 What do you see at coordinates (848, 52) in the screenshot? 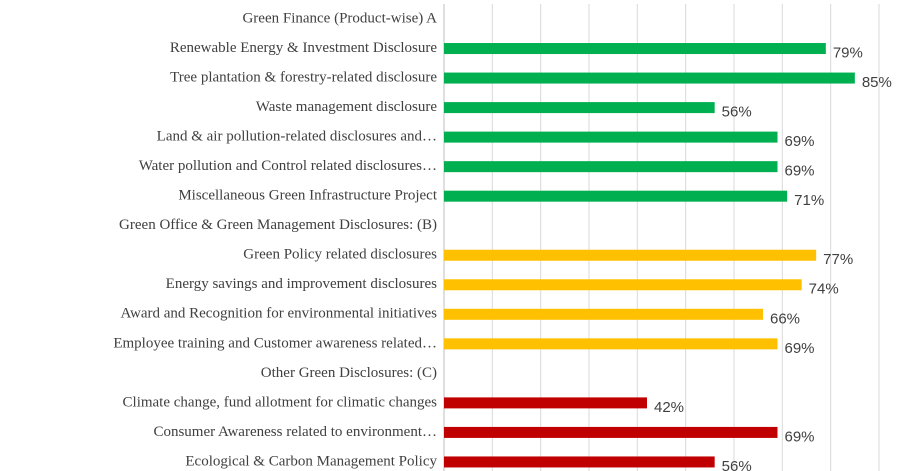
I see `value-label: 79%` at bounding box center [848, 52].